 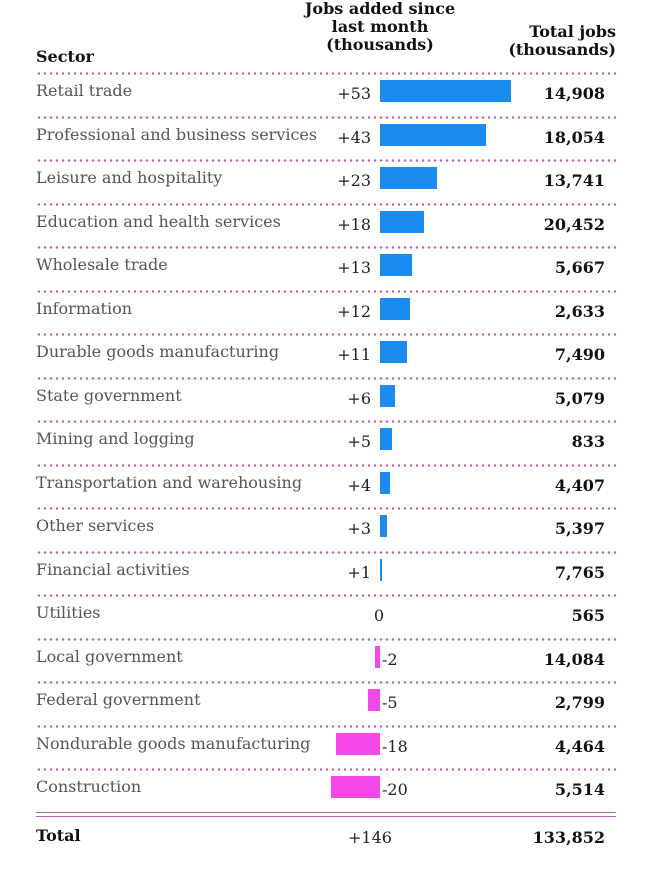 What do you see at coordinates (574, 137) in the screenshot?
I see `total-jobs-value: 18,054` at bounding box center [574, 137].